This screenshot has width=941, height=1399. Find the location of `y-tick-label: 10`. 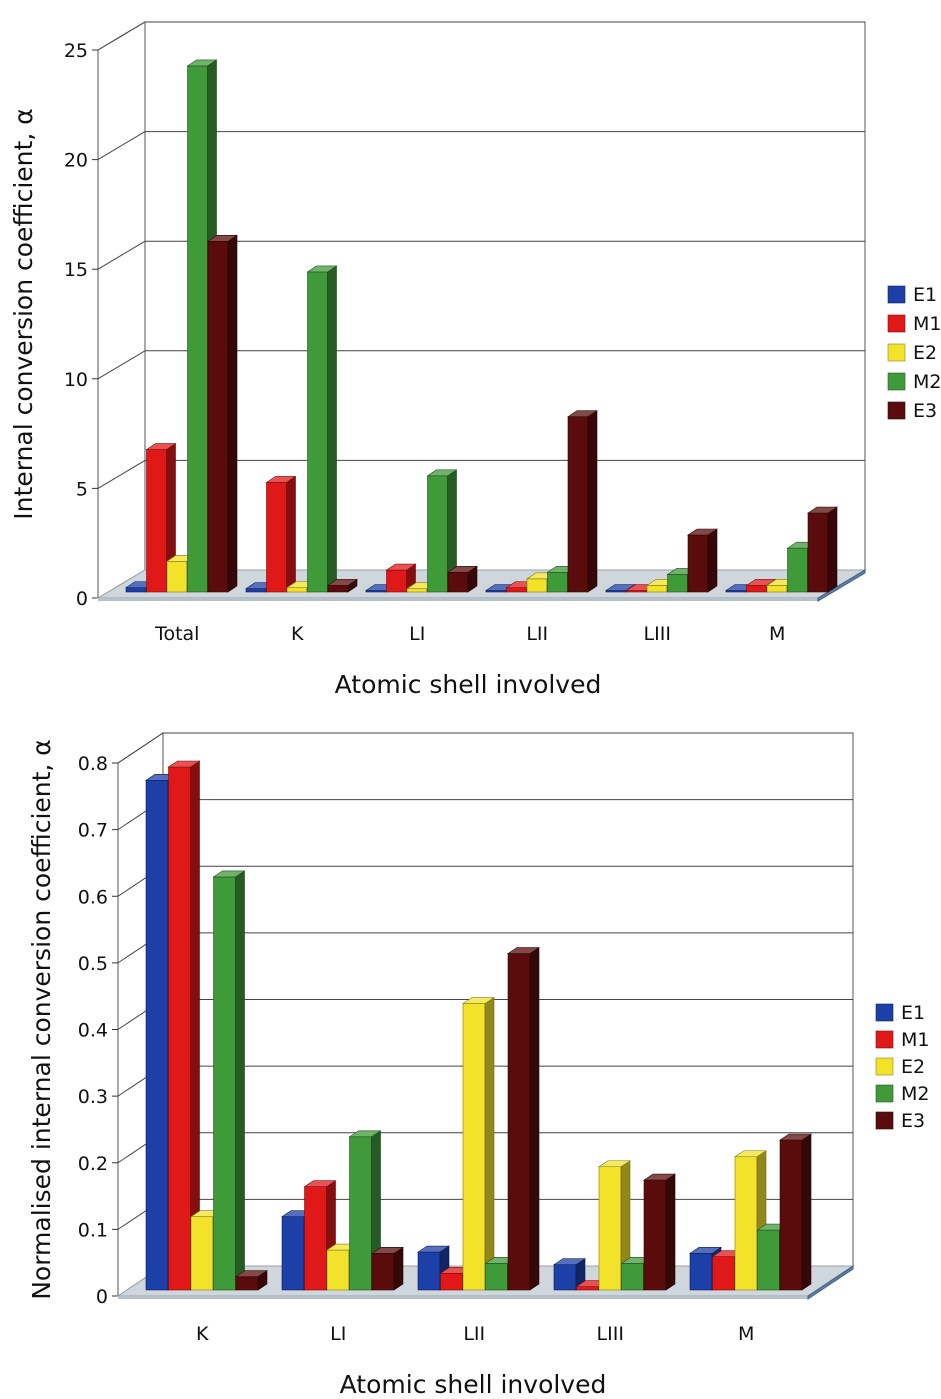

y-tick-label: 10 is located at coordinates (76, 380).